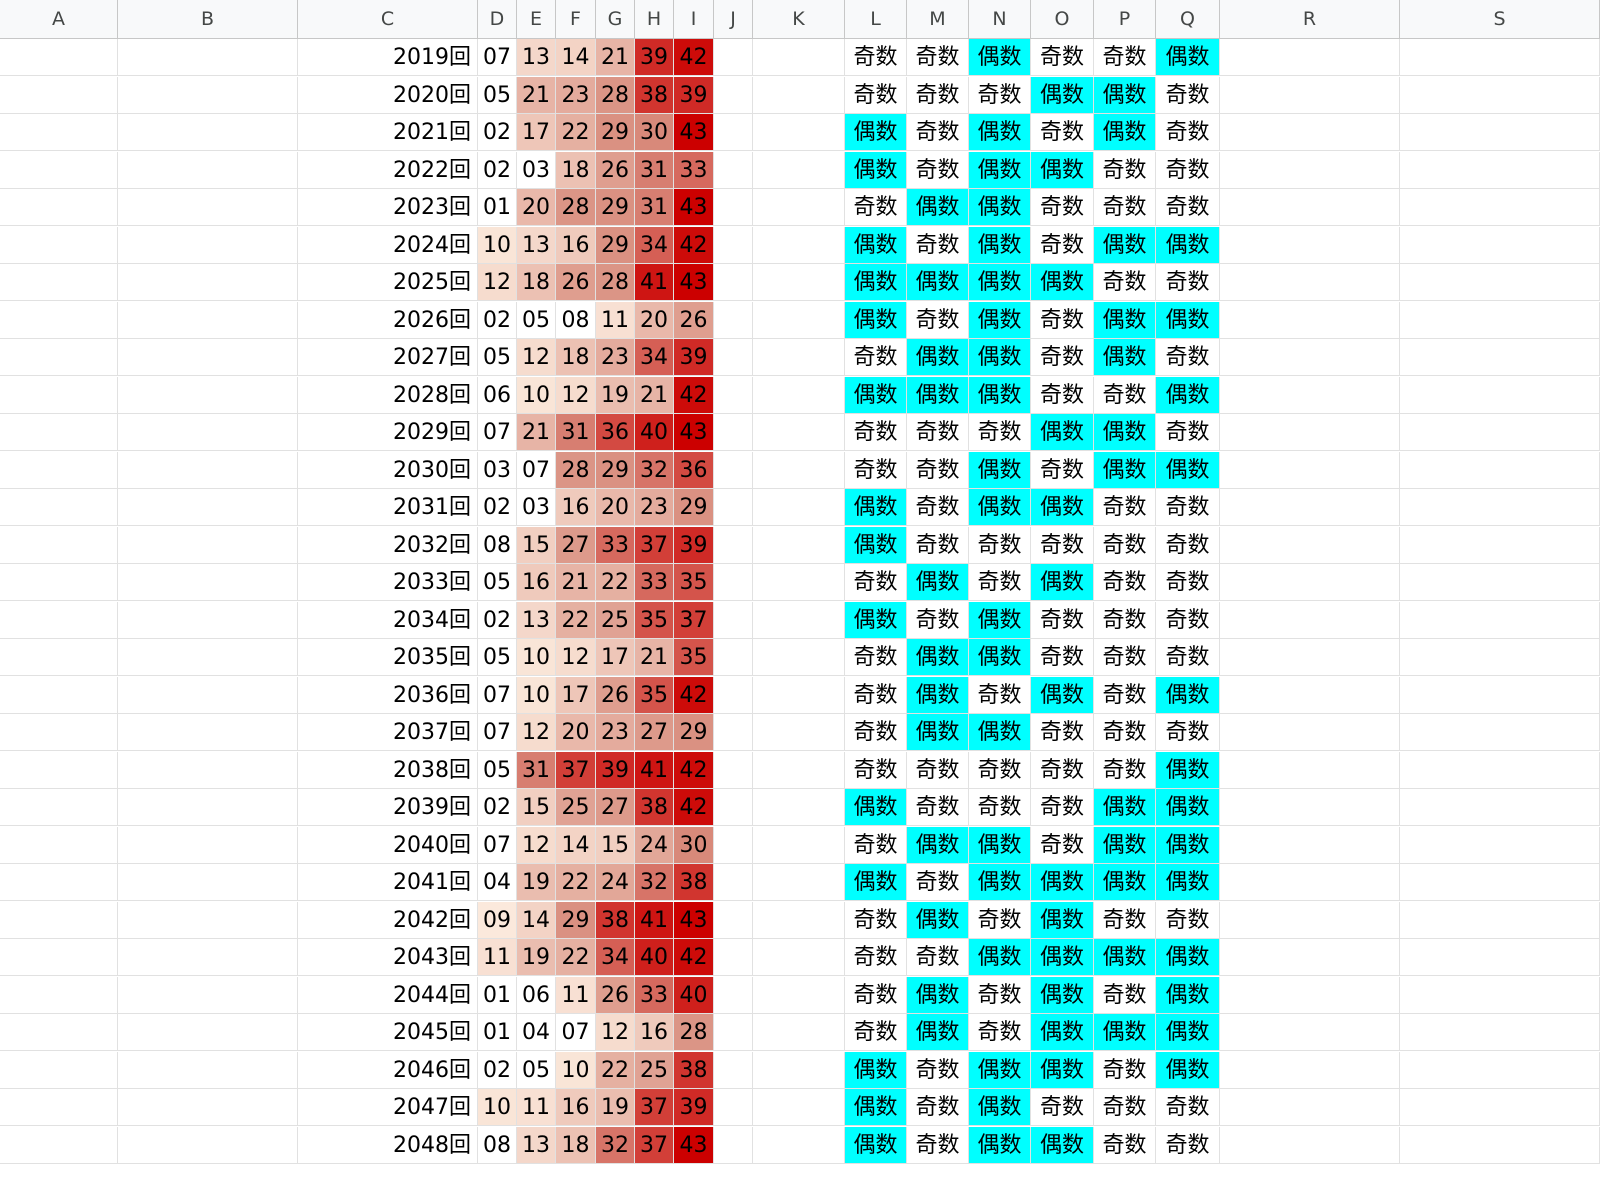 This screenshot has width=1600, height=1200. Describe the element at coordinates (654, 1032) in the screenshot. I see `number-cell: 16` at that location.